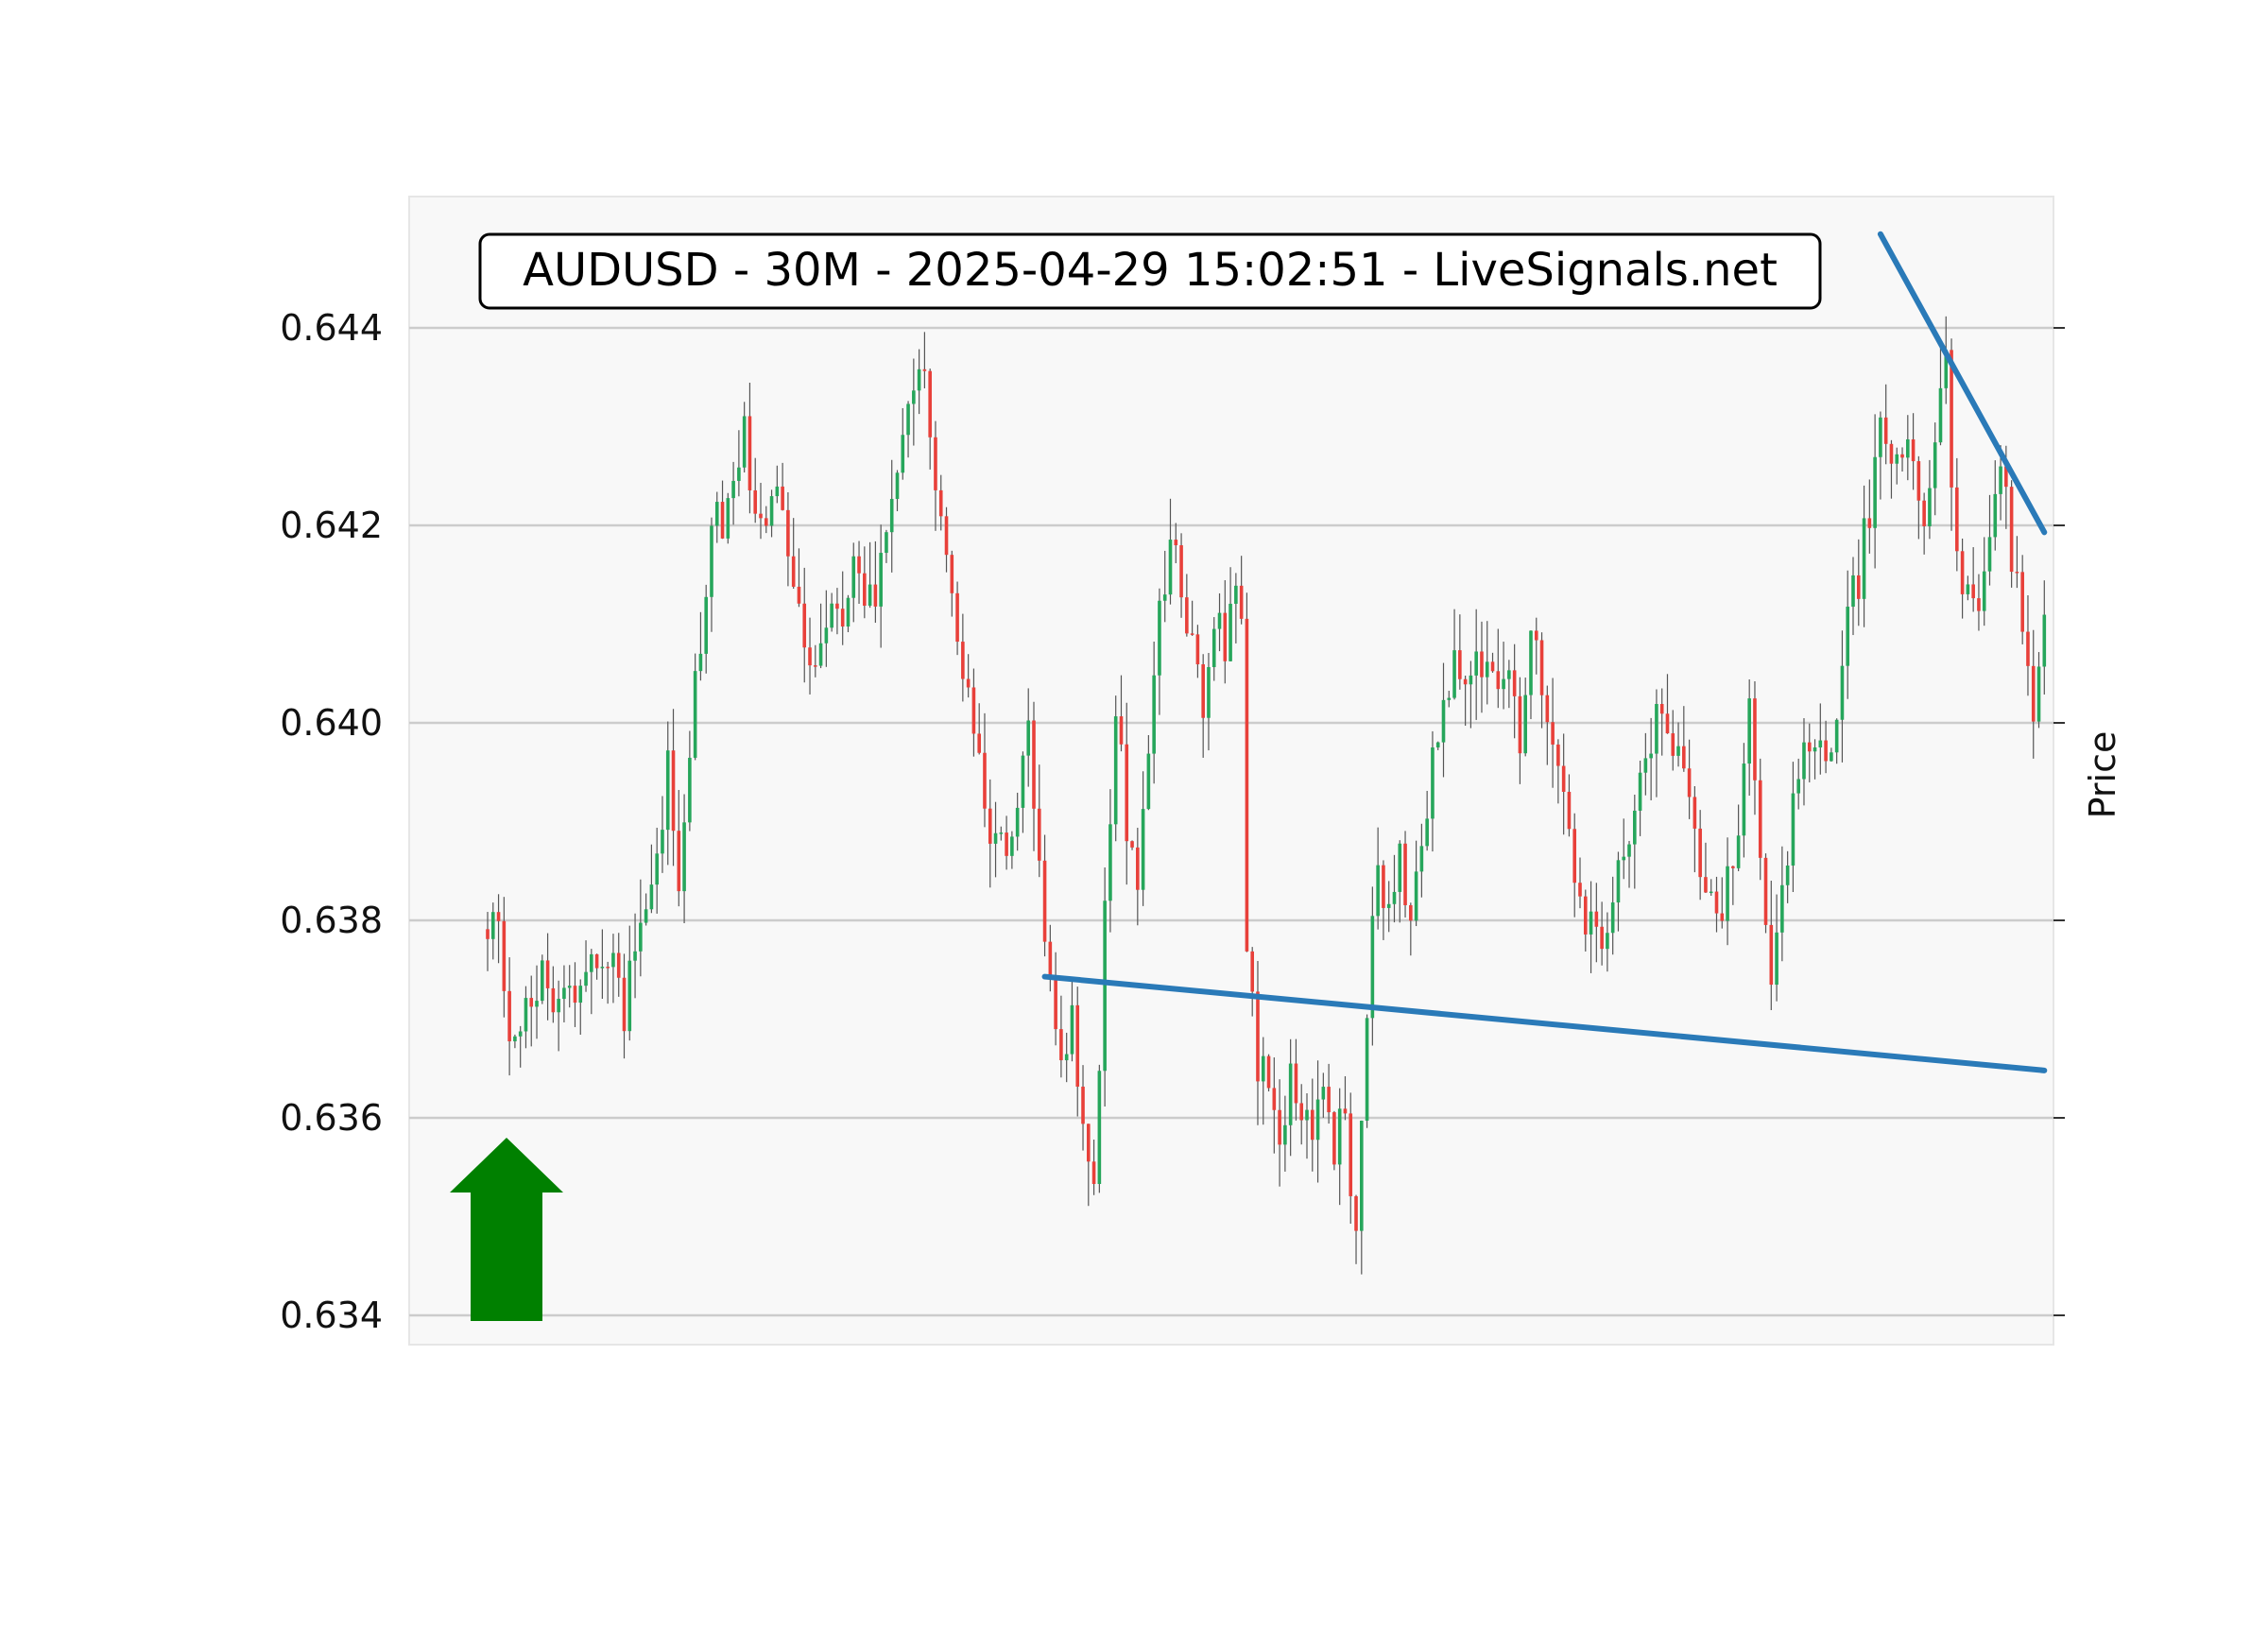 Image resolution: width=2268 pixels, height=1630 pixels. What do you see at coordinates (331, 921) in the screenshot?
I see `y-tick-label: 0.638` at bounding box center [331, 921].